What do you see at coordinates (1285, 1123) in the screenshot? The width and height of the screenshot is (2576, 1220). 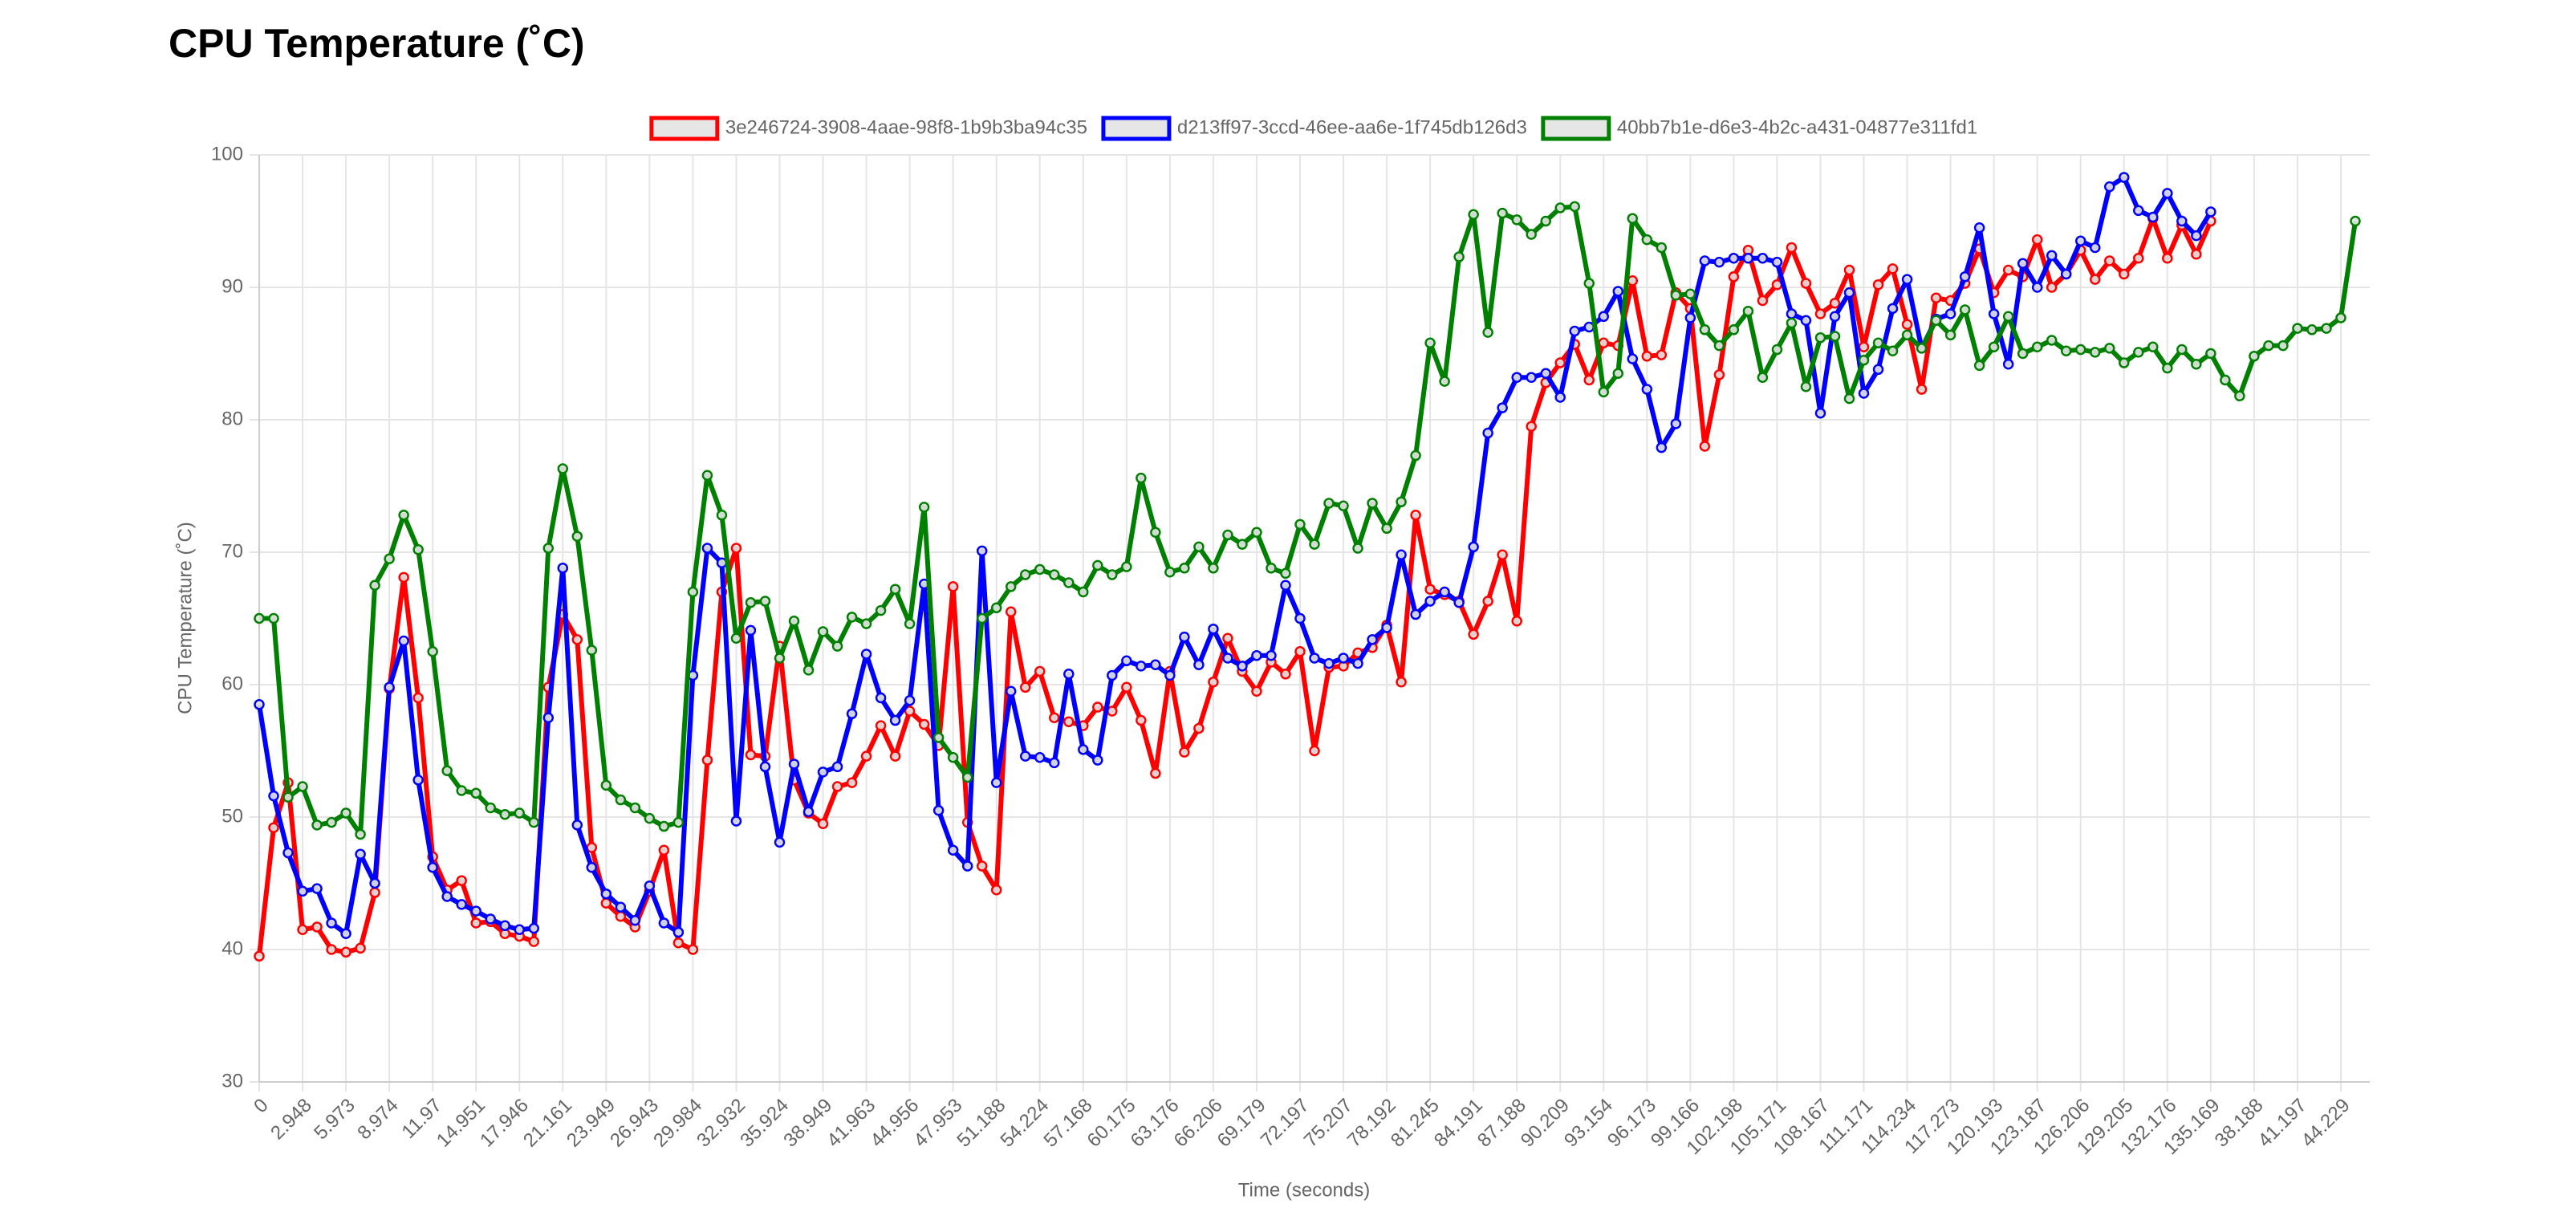 I see `x-tick-label: 72.197` at bounding box center [1285, 1123].